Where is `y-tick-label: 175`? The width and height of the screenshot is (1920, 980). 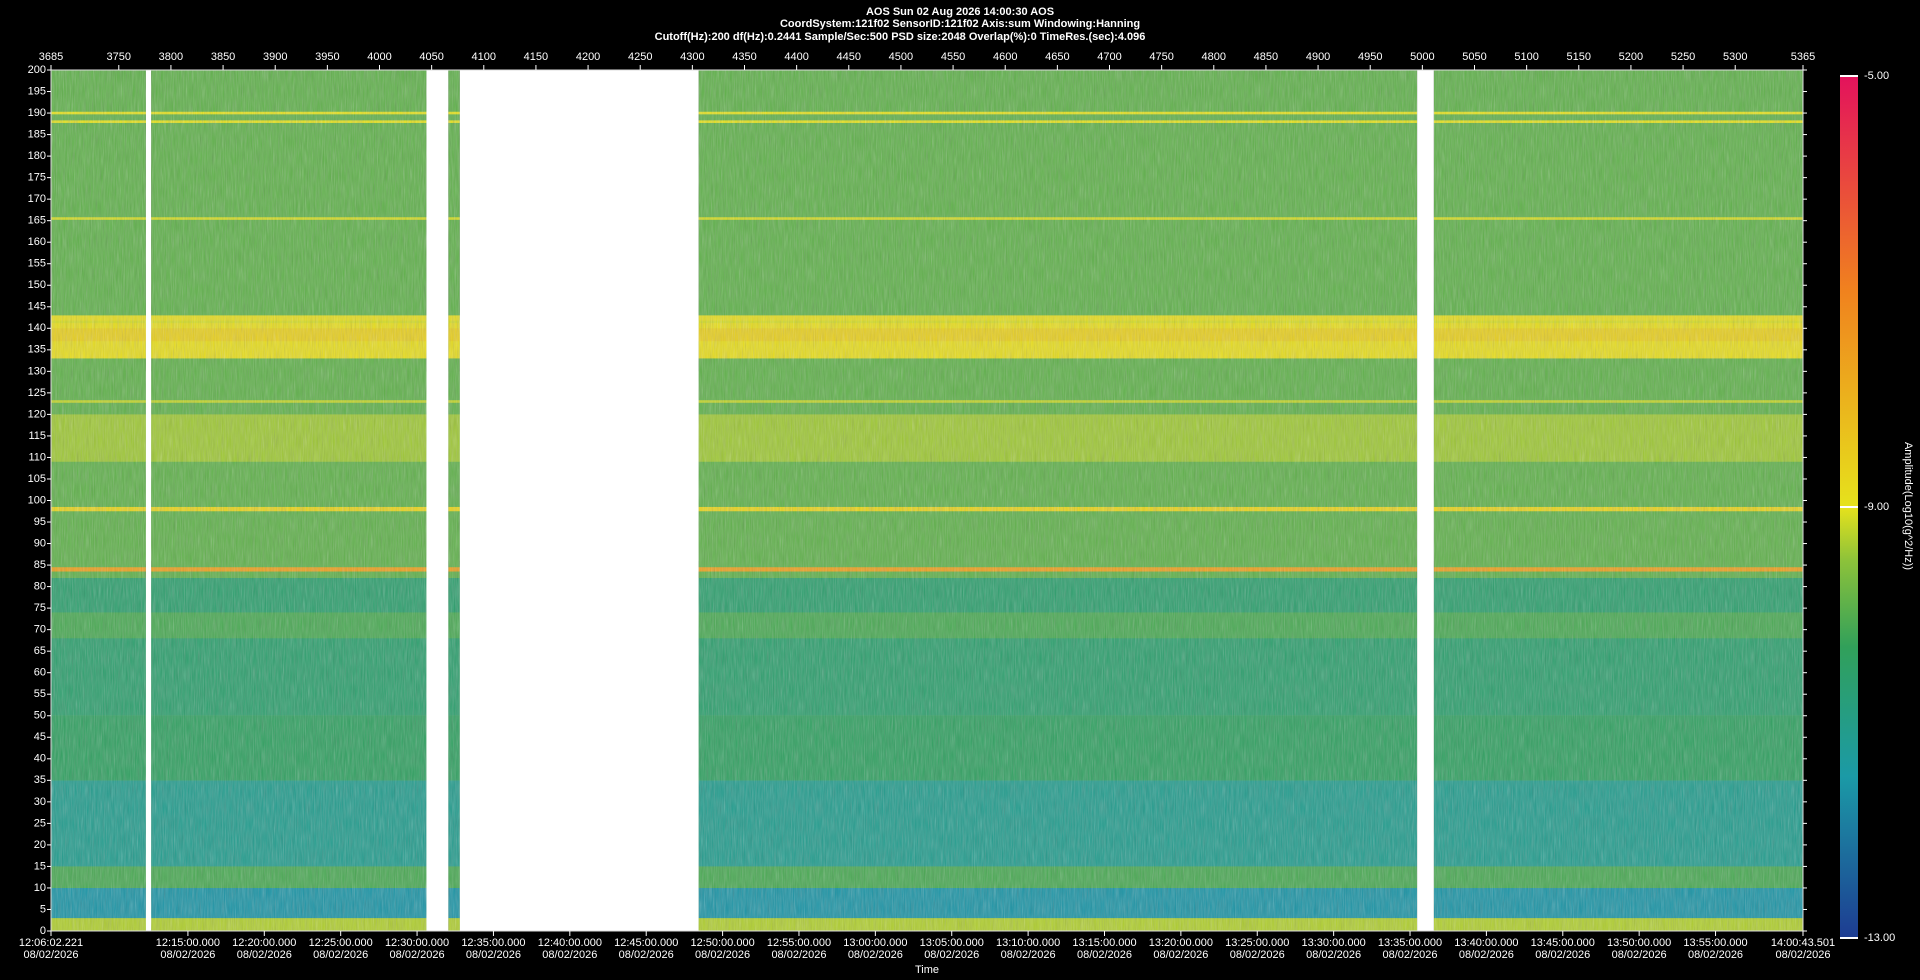
y-tick-label: 175 is located at coordinates (37, 178).